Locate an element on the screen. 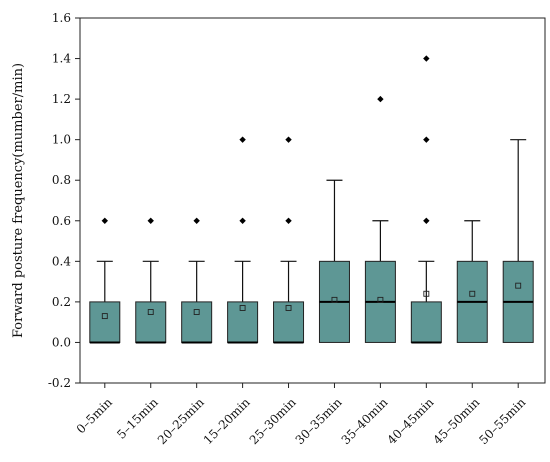 This screenshot has width=550, height=462. y-tick-label: 0.6 is located at coordinates (61, 221).